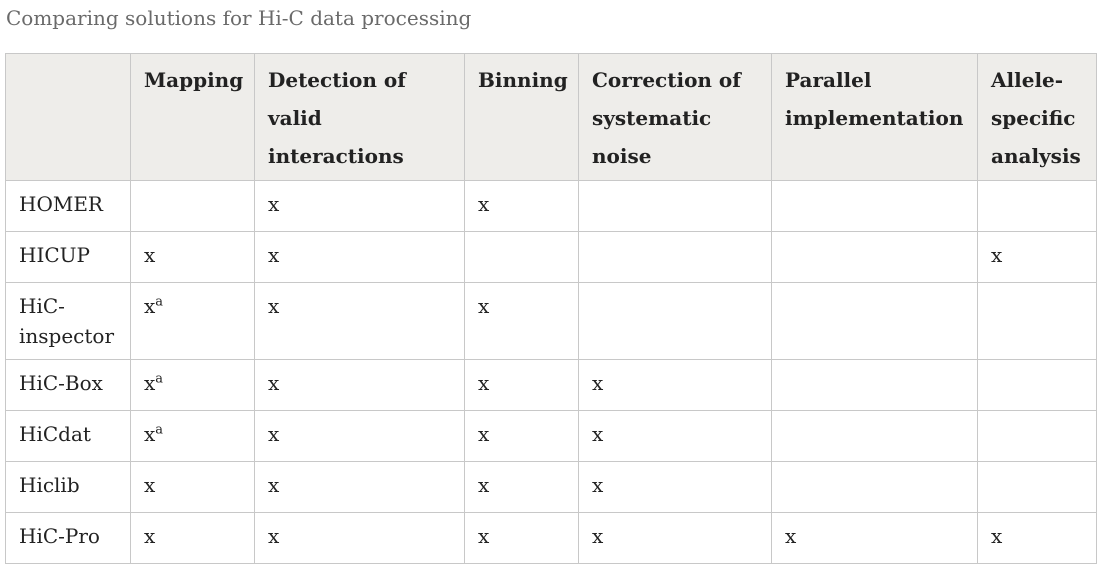 This screenshot has height=566, width=1100. Describe the element at coordinates (874, 117) in the screenshot. I see `header-parallel: Parallel implementation` at that location.